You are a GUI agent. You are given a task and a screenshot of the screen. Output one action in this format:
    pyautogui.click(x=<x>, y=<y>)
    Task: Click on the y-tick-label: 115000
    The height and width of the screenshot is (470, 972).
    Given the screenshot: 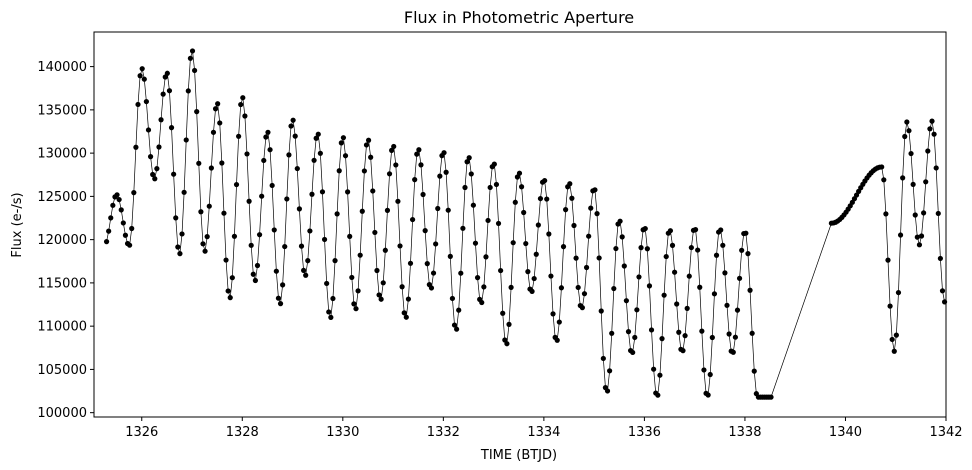 What is the action you would take?
    pyautogui.click(x=62, y=283)
    